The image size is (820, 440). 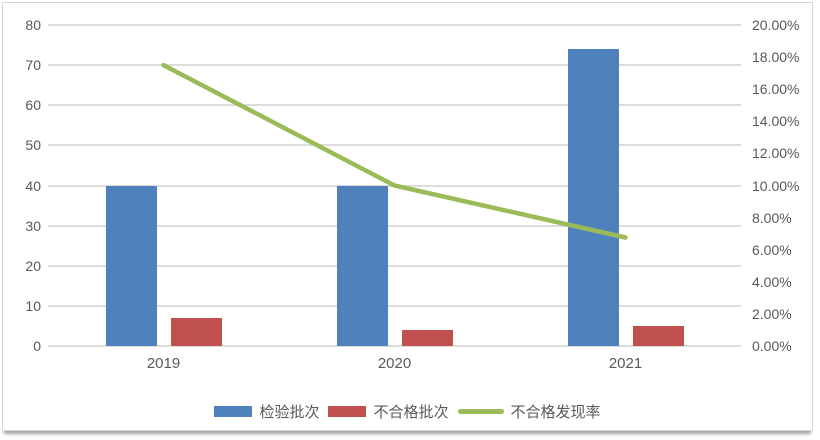 I want to click on right-axis-tick-label: 20.00%, so click(x=776, y=25).